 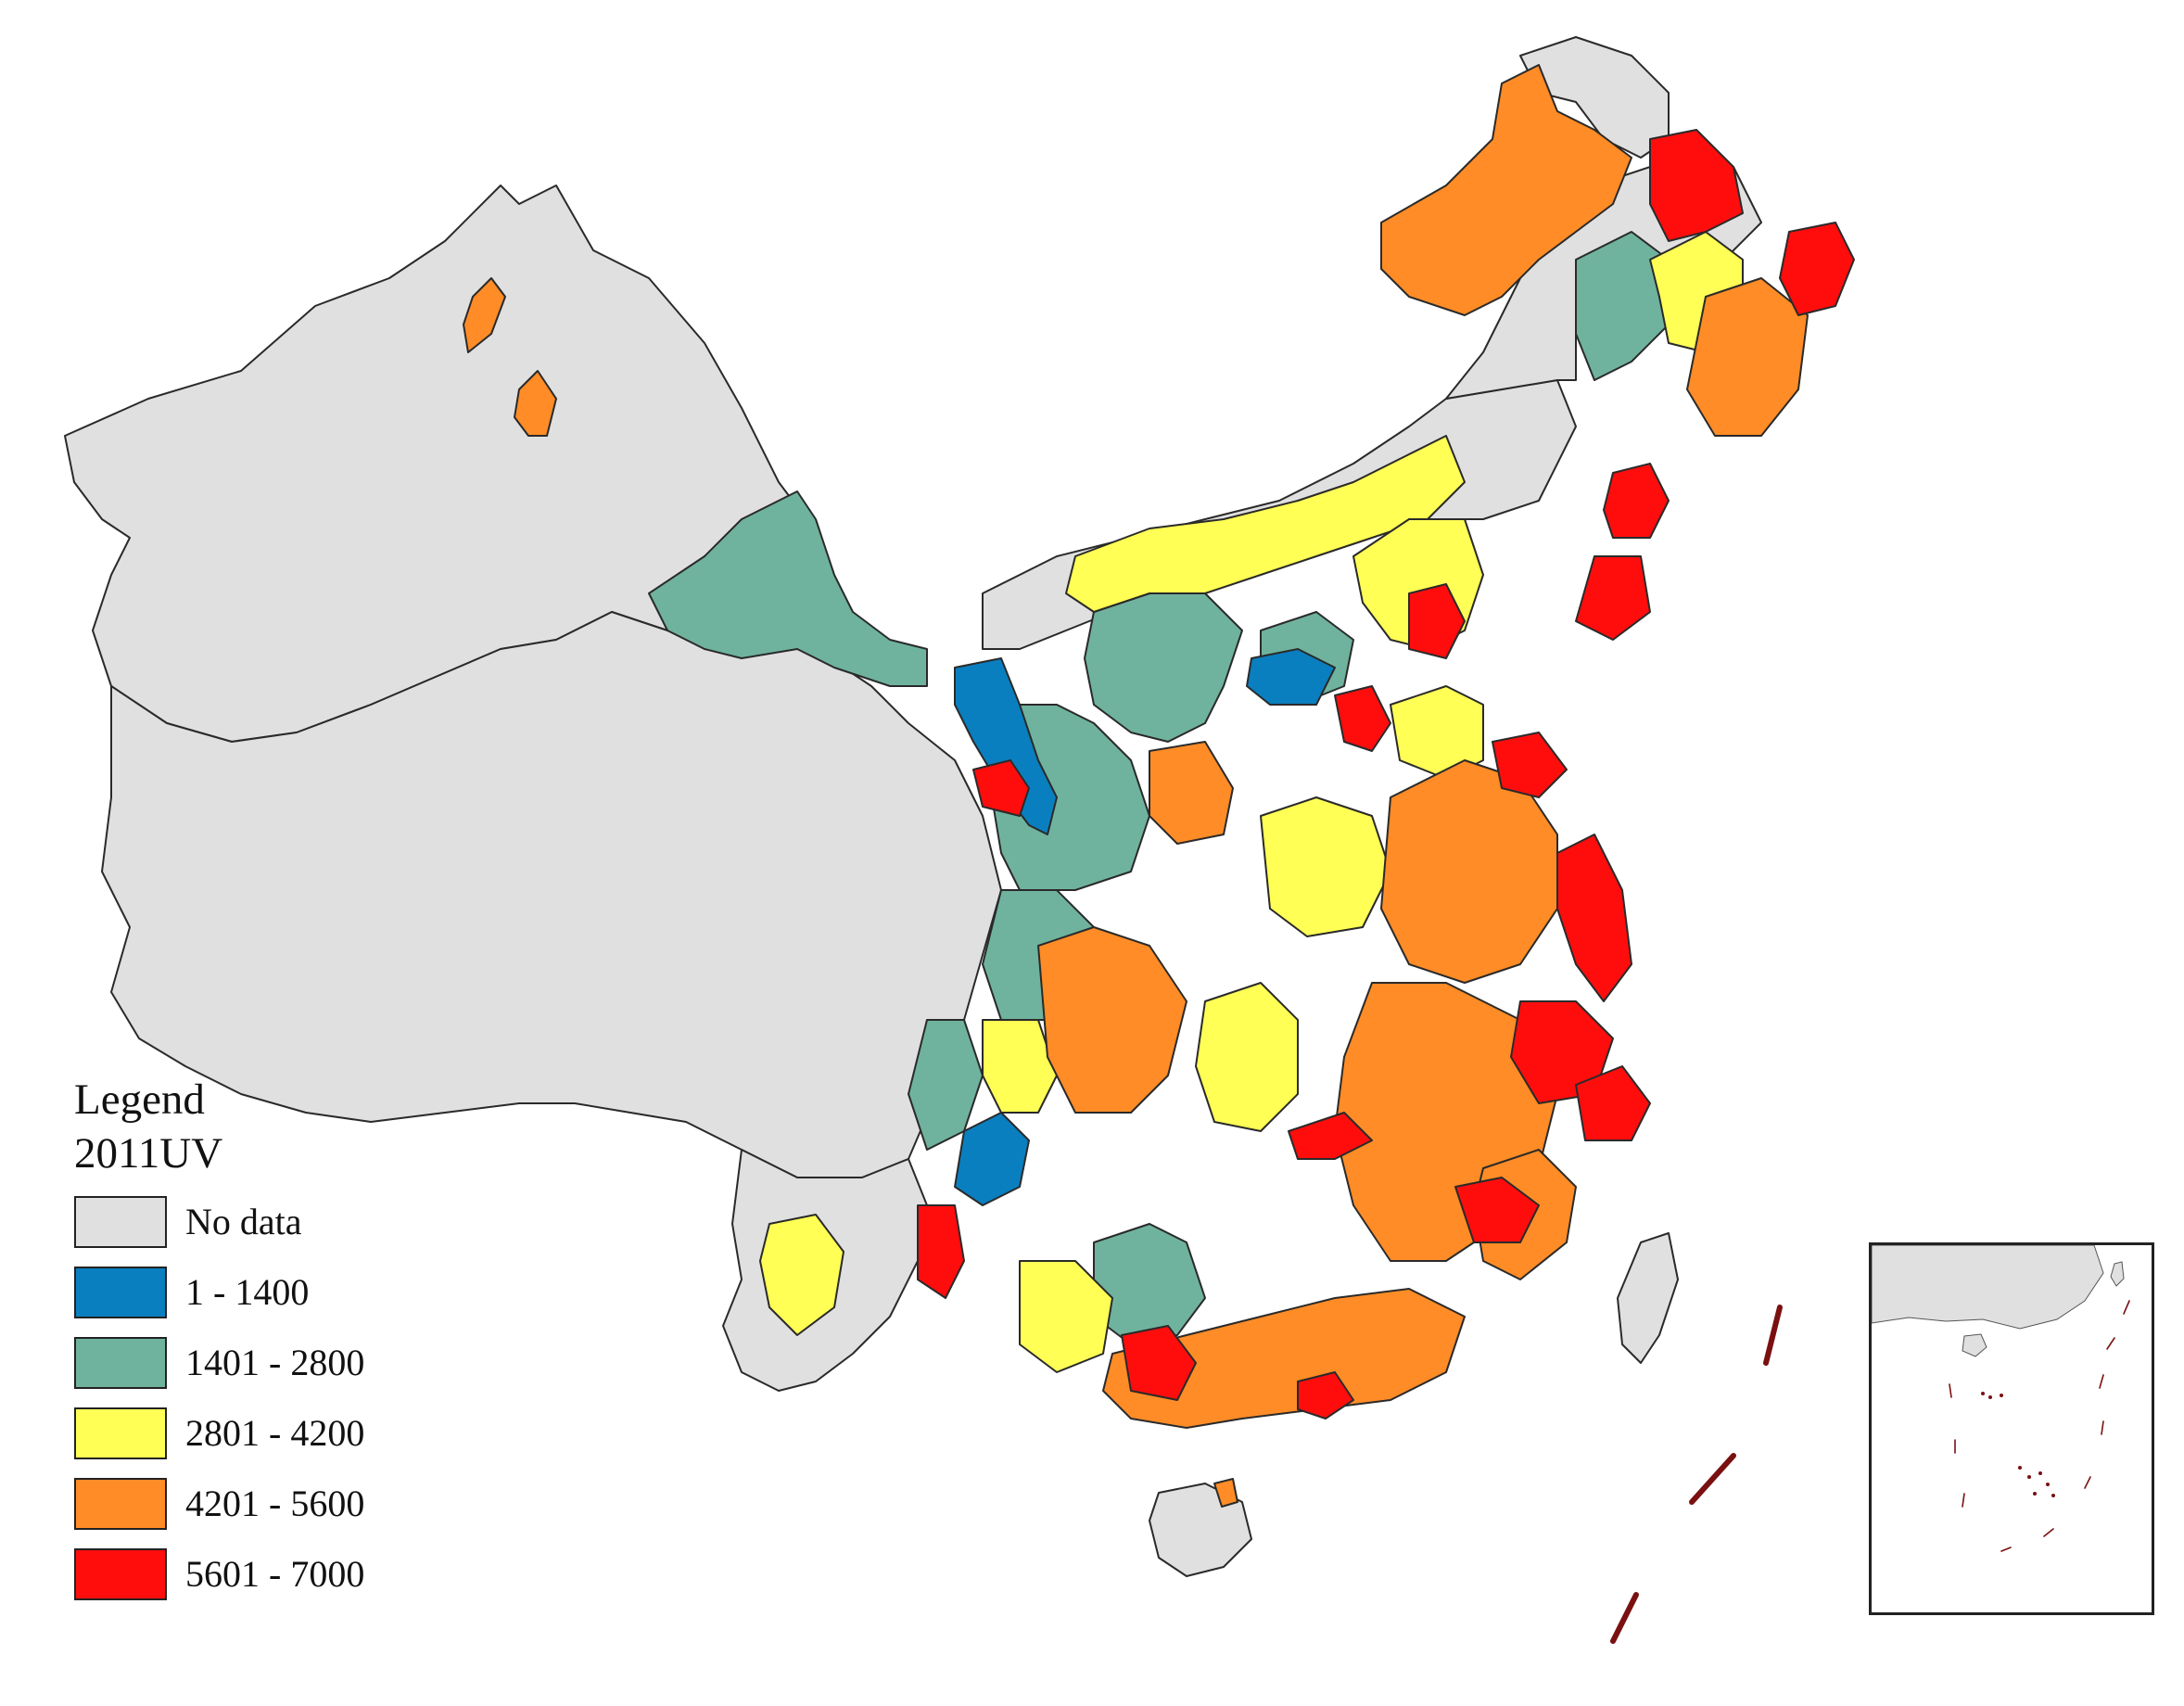 I want to click on region-sichuan-orange, so click(x=1112, y=1020).